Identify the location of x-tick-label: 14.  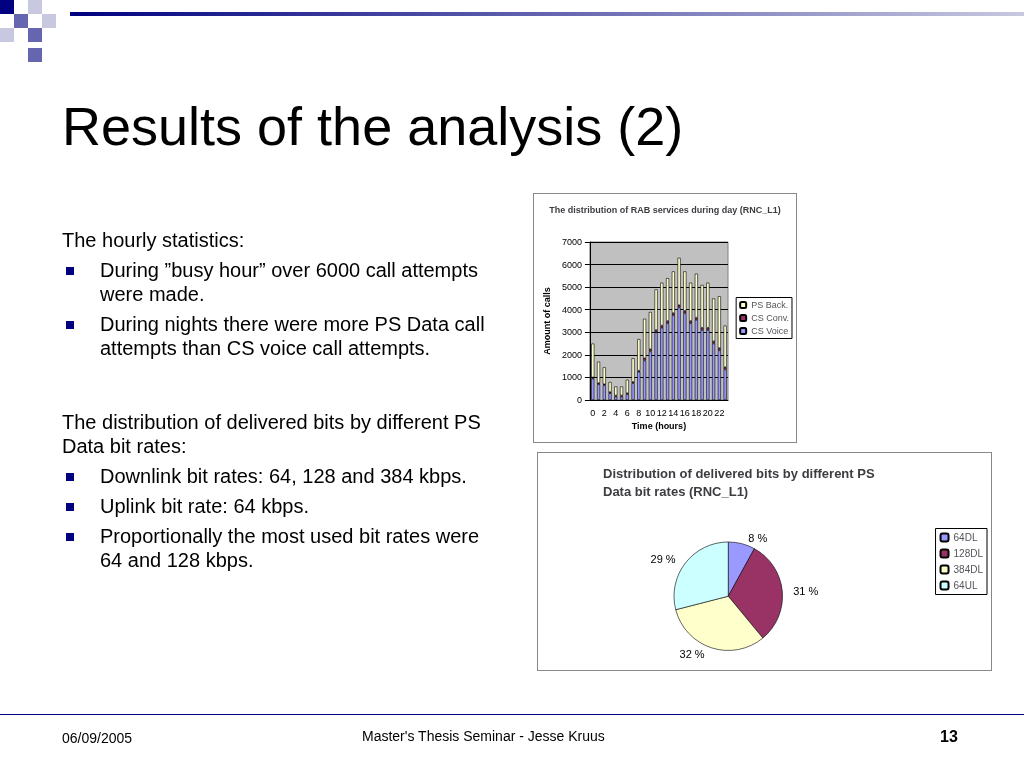
(673, 412).